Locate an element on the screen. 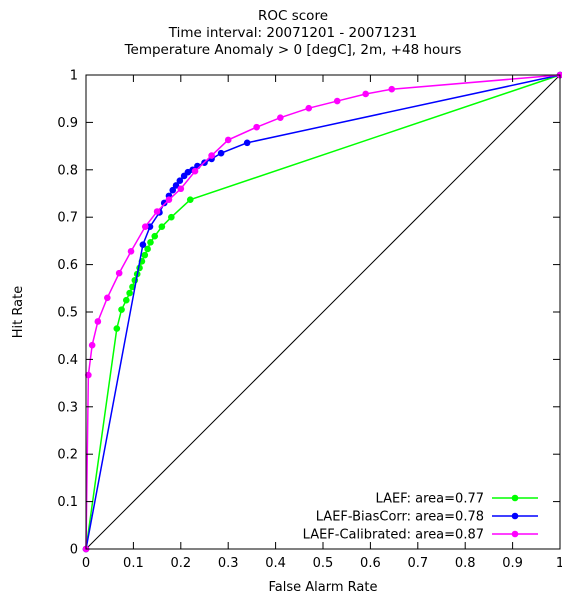 This screenshot has width=562, height=597. x-tick-label-3: 0.3 is located at coordinates (228, 563).